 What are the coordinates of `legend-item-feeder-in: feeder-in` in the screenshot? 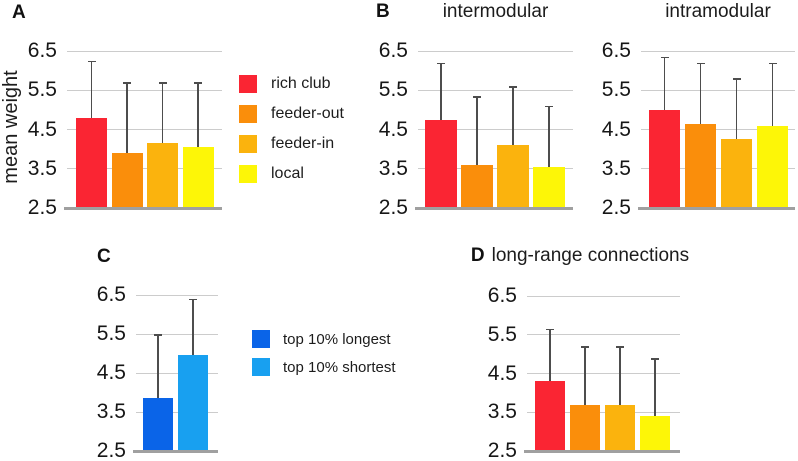 It's located at (291, 144).